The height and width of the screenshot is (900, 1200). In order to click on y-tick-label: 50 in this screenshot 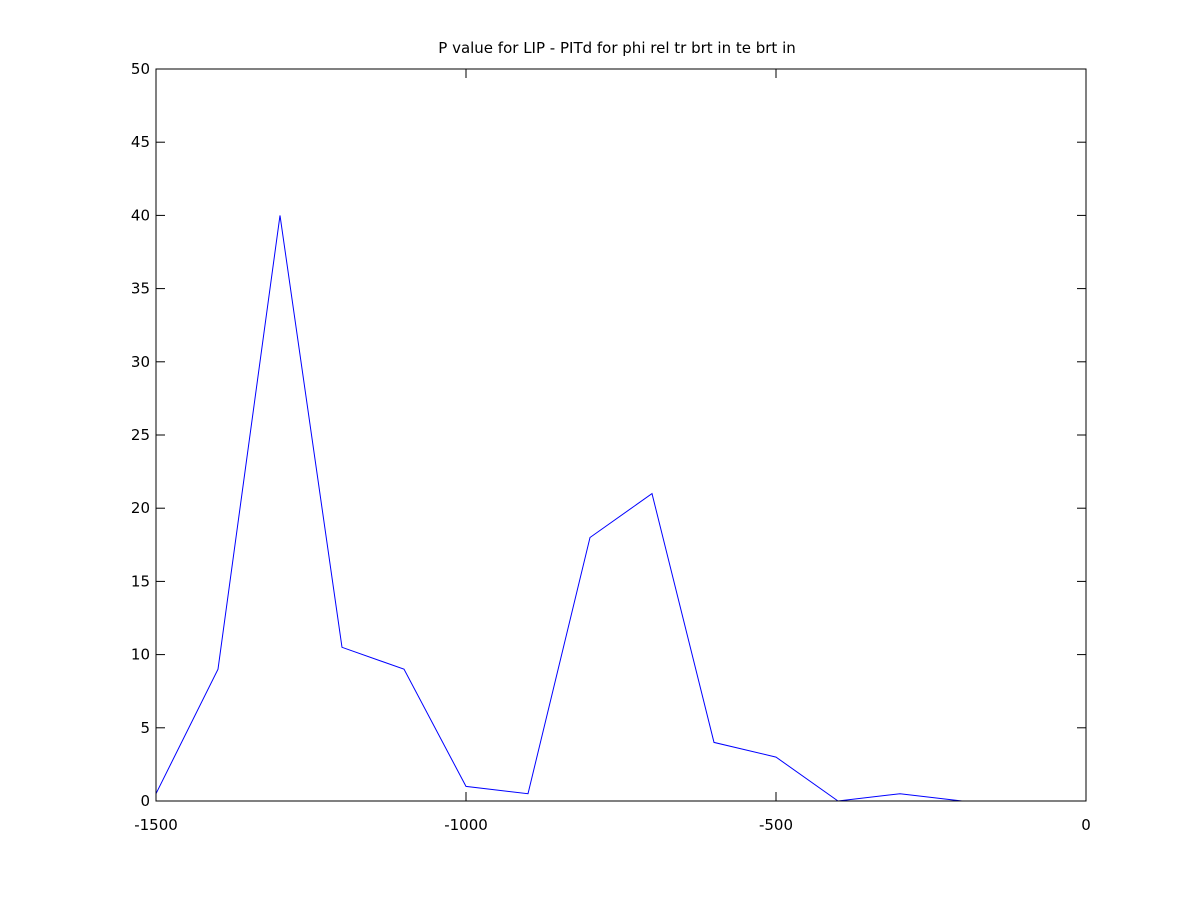, I will do `click(140, 69)`.